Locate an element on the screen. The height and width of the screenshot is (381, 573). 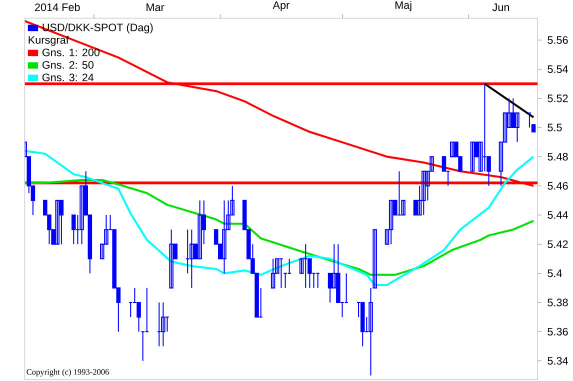
legend-label: Gns. 3: 24 is located at coordinates (68, 78).